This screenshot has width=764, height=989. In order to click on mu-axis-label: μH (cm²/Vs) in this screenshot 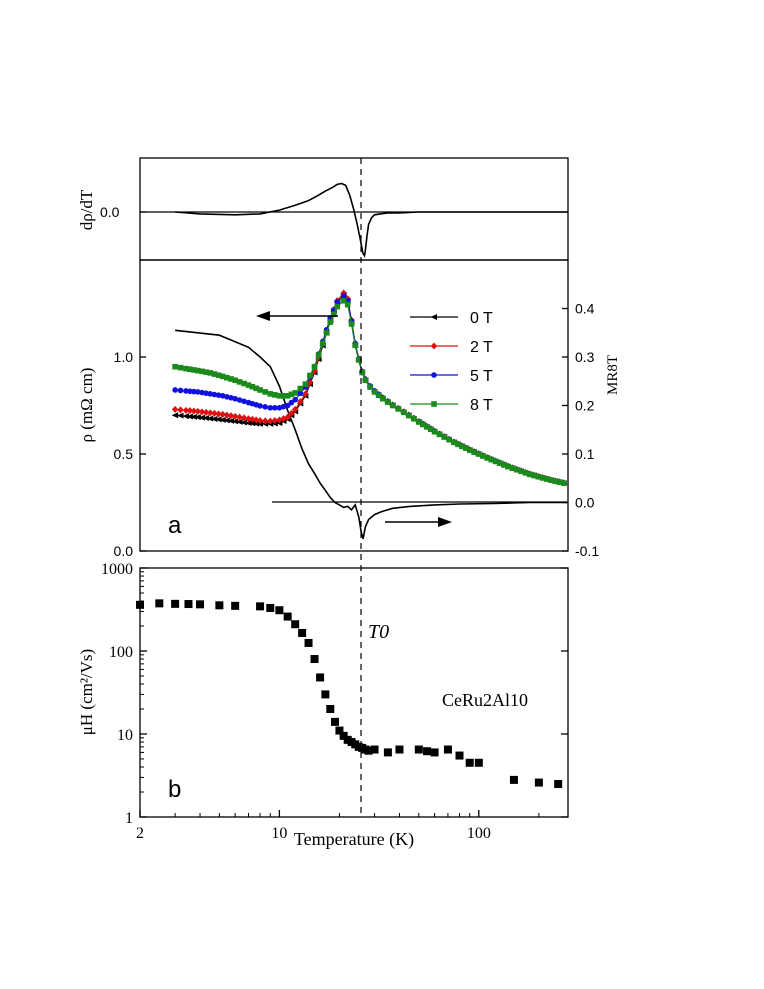, I will do `click(86, 692)`.